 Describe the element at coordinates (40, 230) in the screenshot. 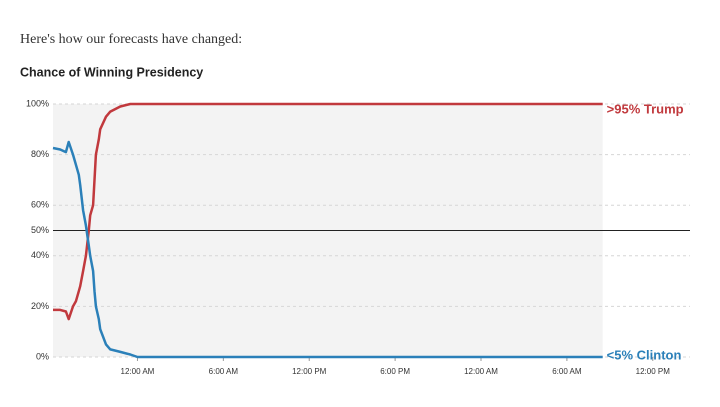

I see `y-tick-label: 50%` at that location.